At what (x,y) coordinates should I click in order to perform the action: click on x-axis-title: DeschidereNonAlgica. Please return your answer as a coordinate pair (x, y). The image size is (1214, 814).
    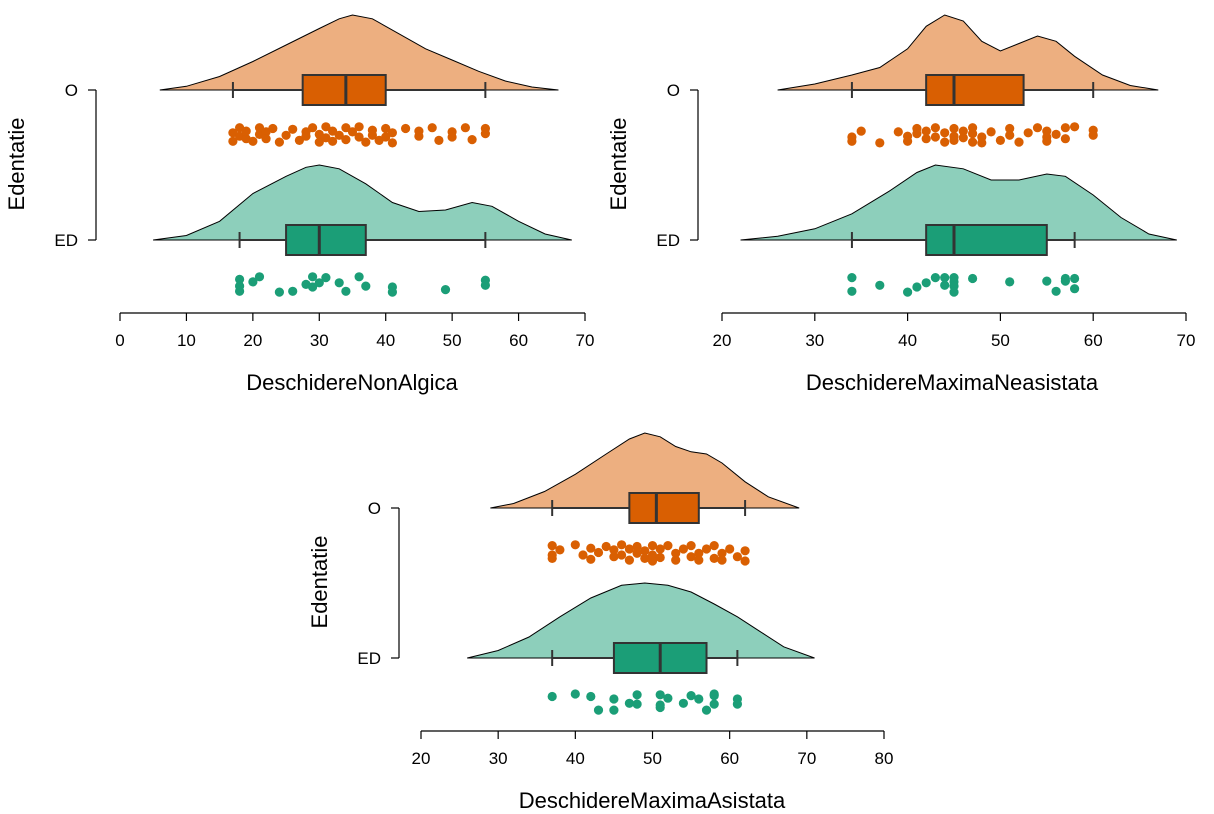
    Looking at the image, I should click on (352, 382).